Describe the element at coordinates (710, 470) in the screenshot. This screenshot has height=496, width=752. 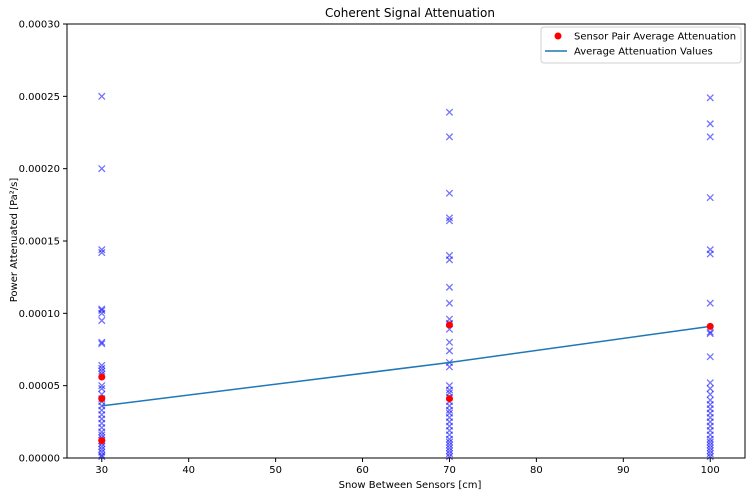
I see `x-tick-label: 100` at that location.